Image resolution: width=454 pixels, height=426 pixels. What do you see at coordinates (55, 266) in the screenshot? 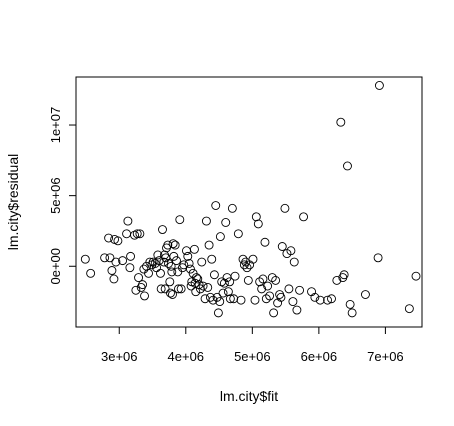
I see `y-tick-label: 0e+00` at bounding box center [55, 266].